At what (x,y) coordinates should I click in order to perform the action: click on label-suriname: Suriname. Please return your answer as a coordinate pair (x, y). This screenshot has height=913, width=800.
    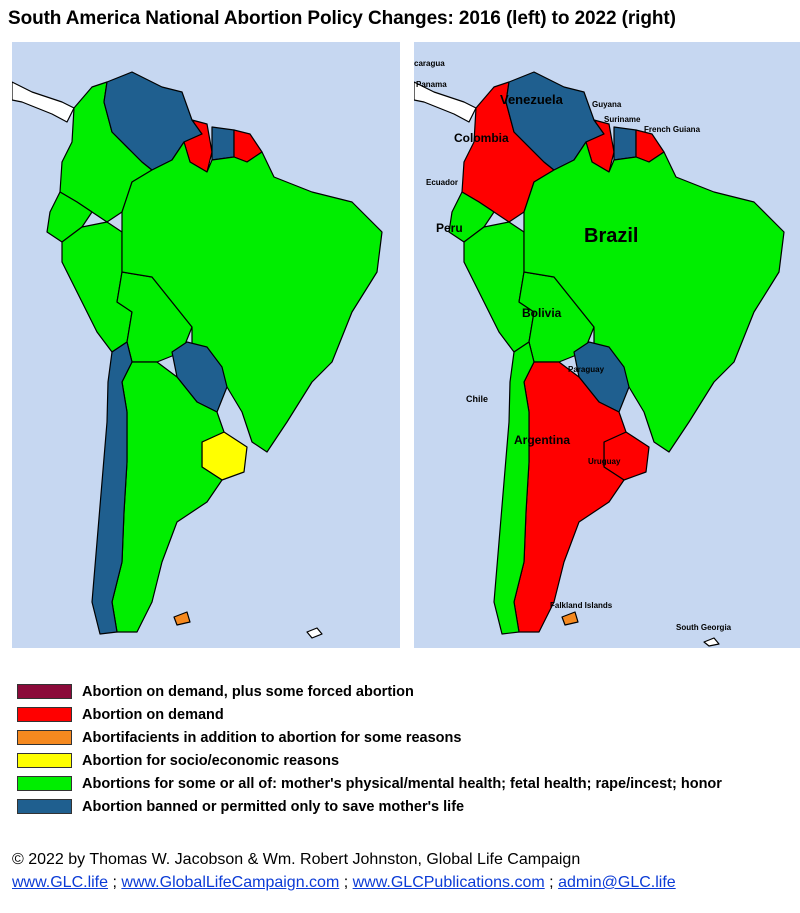
    Looking at the image, I should click on (622, 119).